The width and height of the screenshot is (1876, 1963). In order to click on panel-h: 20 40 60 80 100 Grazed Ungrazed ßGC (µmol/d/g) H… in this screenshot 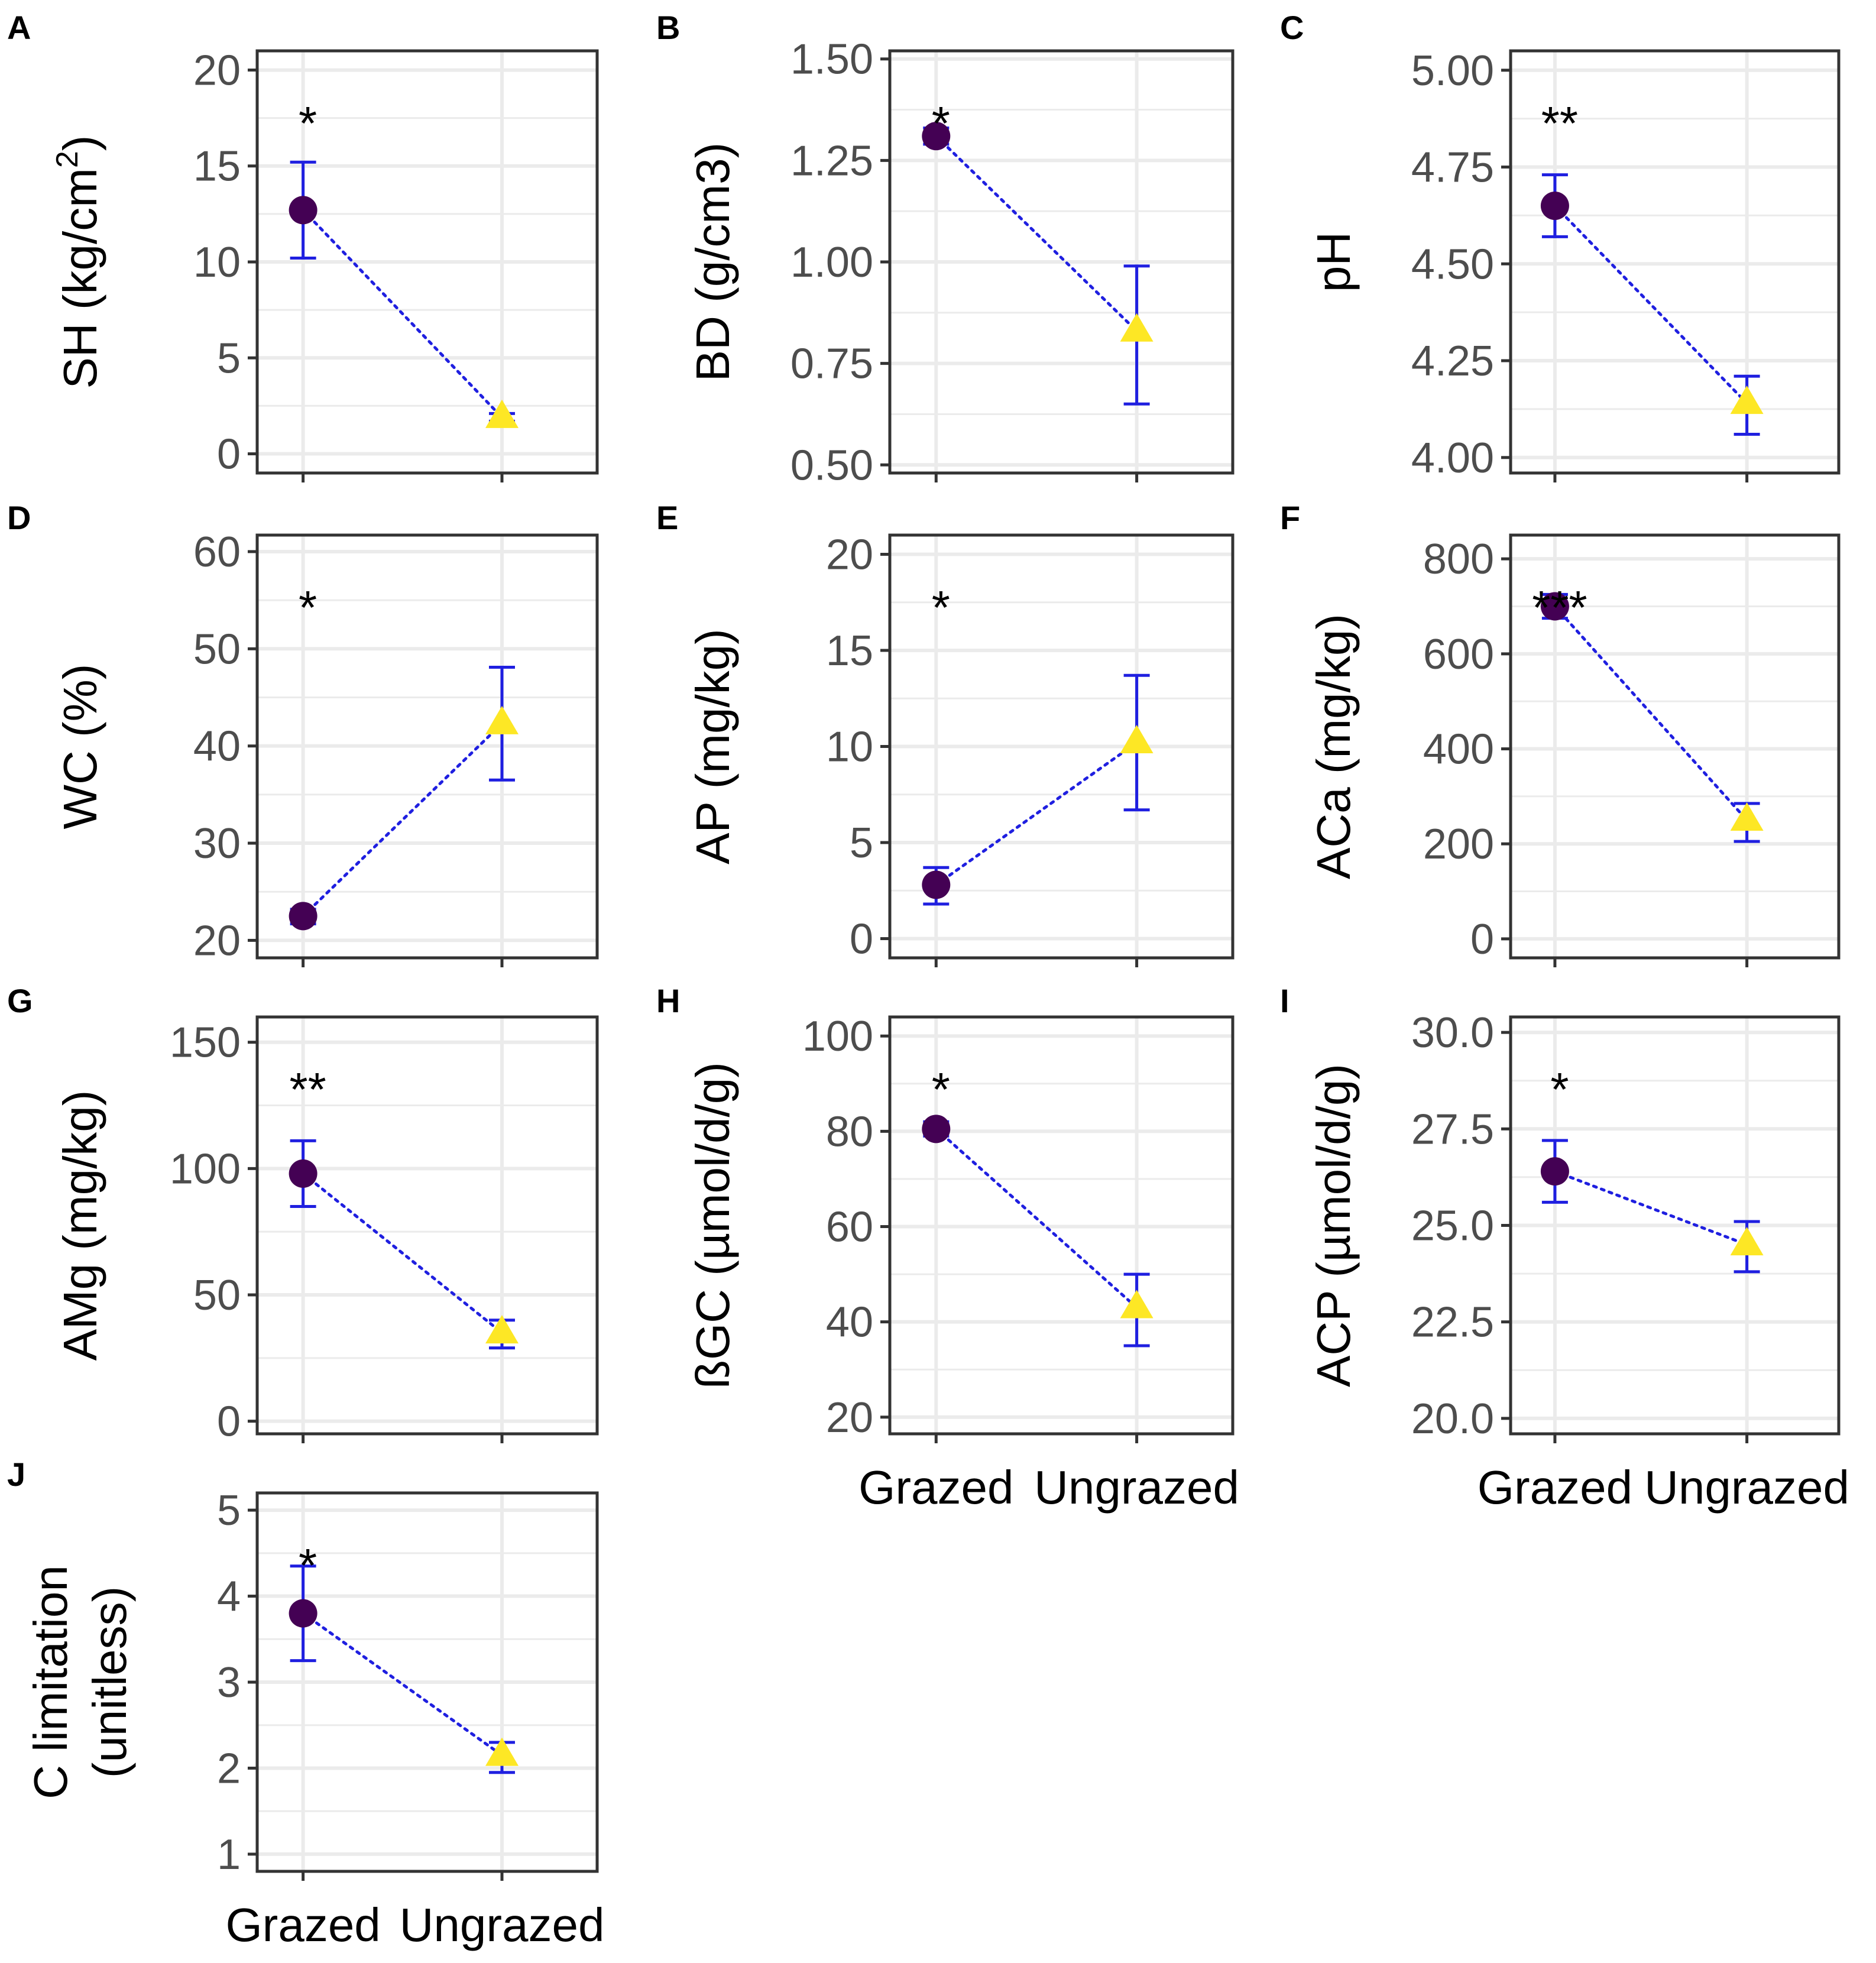, I will do `click(948, 1248)`.